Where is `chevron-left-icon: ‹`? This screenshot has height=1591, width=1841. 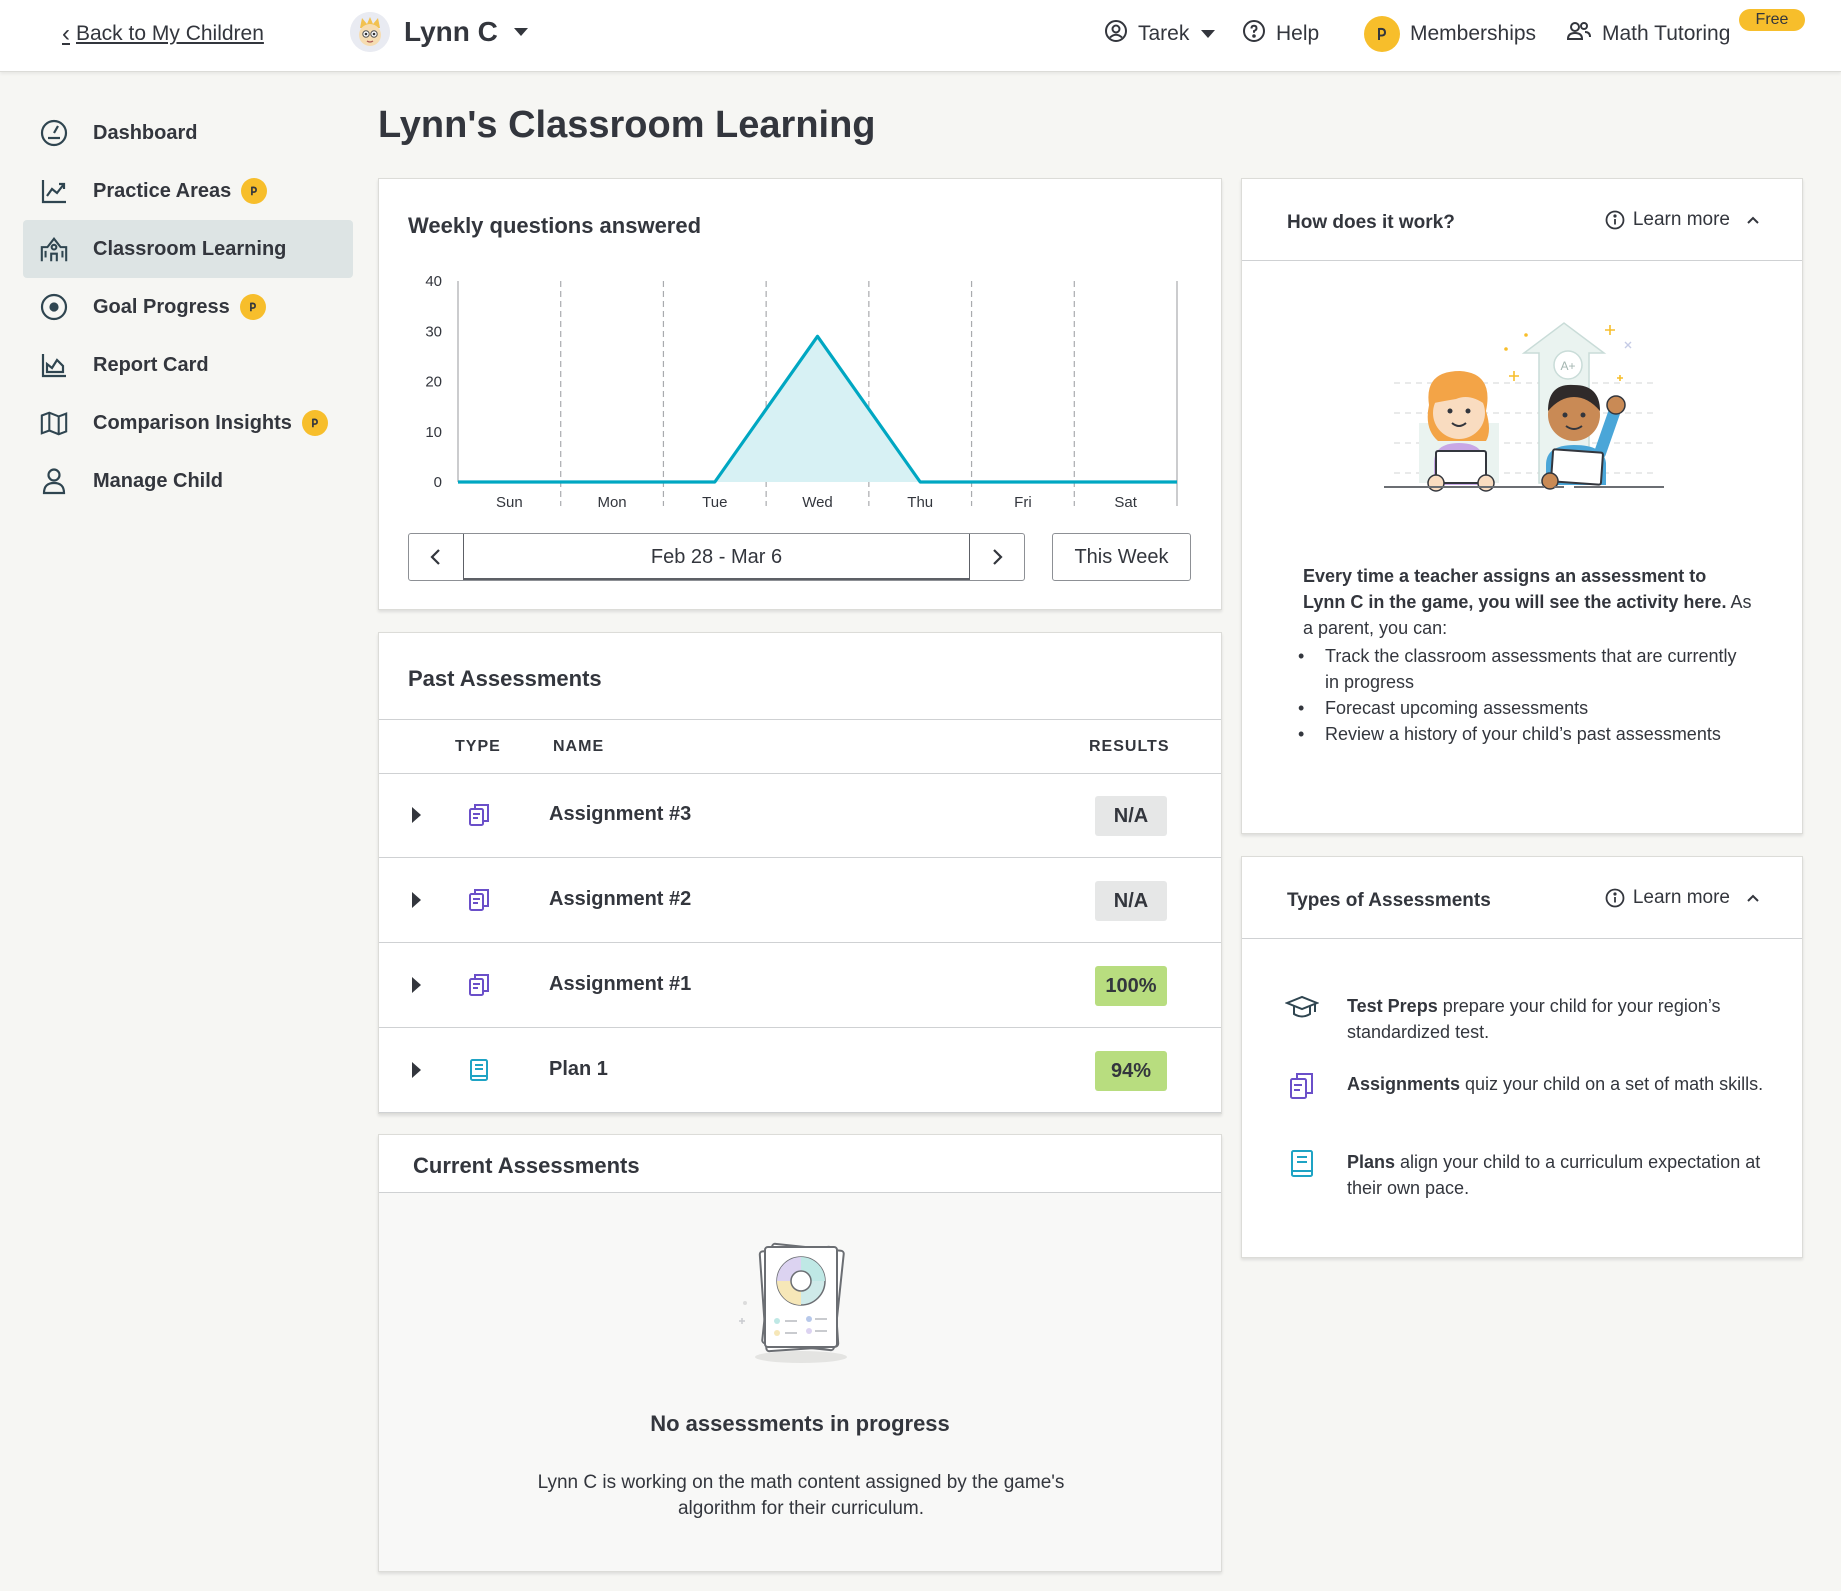
chevron-left-icon: ‹ is located at coordinates (66, 33).